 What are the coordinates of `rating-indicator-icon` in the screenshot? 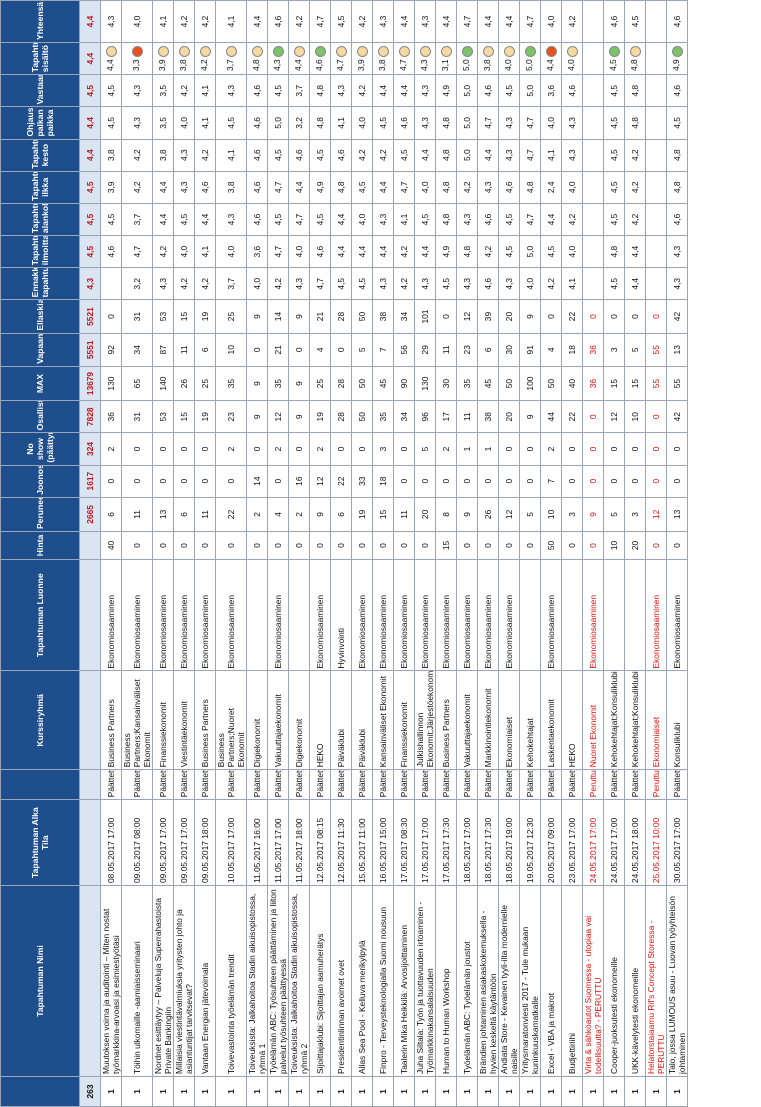 It's located at (231, 52).